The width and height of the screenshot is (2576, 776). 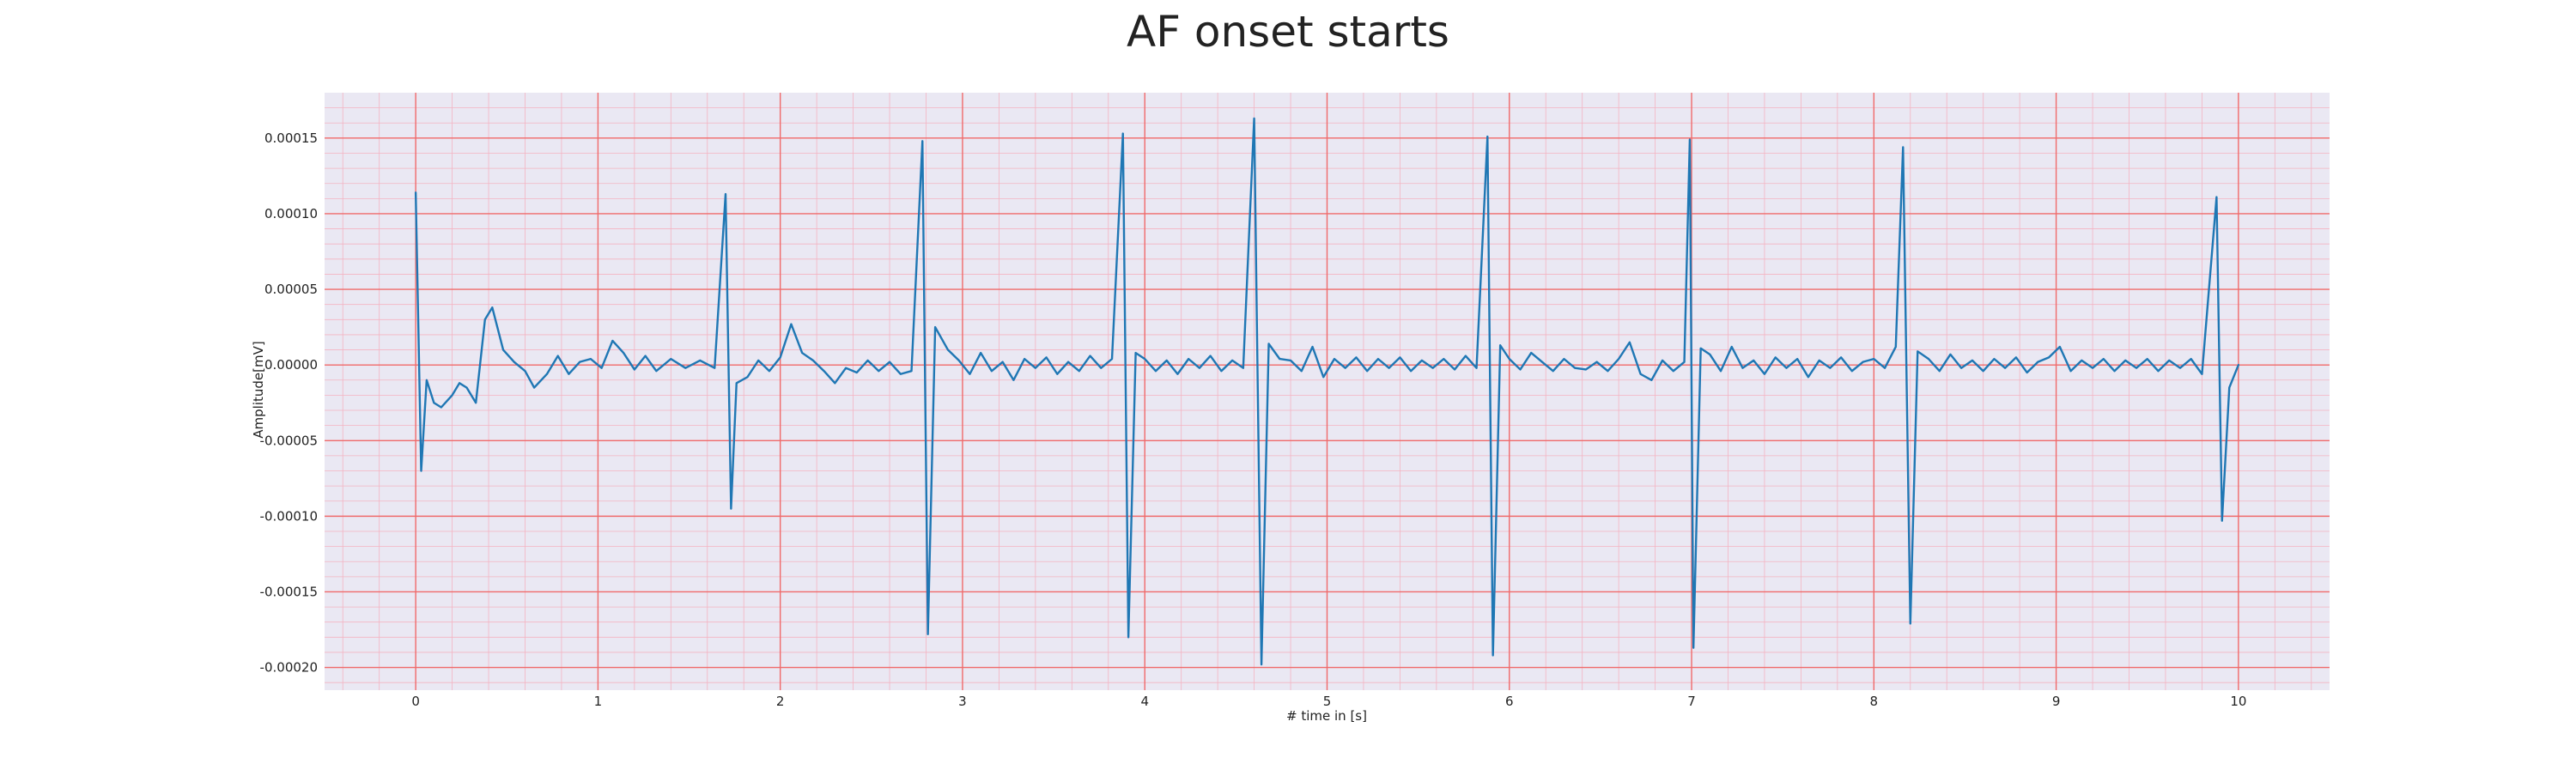 What do you see at coordinates (1327, 701) in the screenshot?
I see `x-tick-label: 5` at bounding box center [1327, 701].